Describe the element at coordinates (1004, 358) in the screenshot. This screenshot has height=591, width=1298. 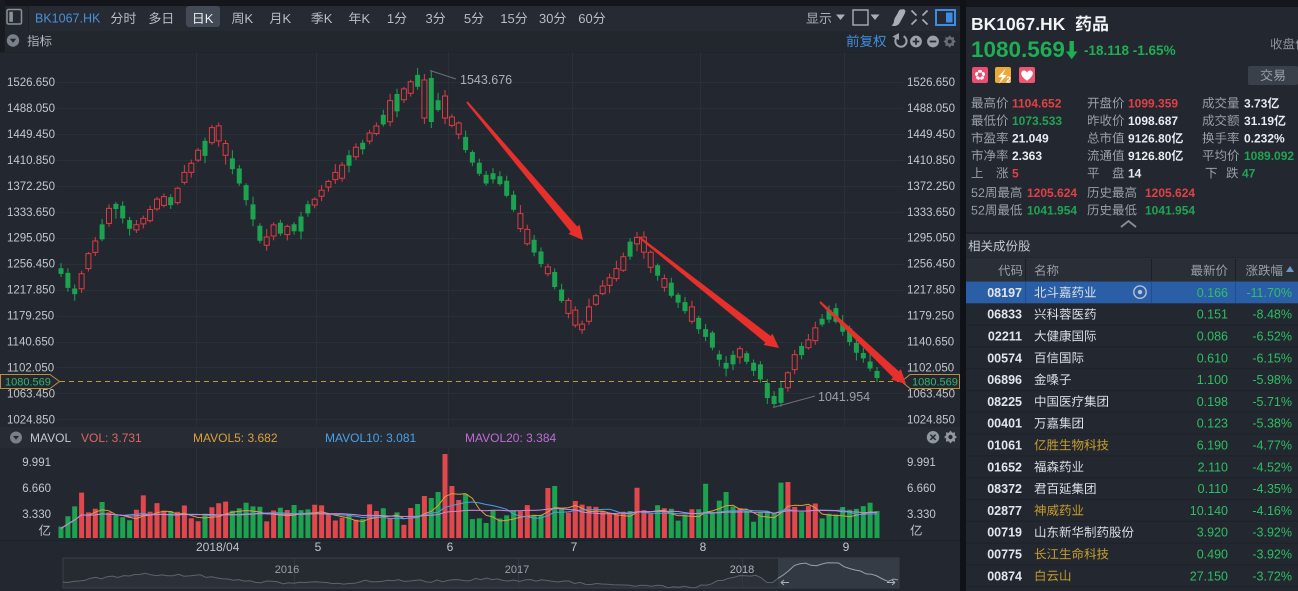
I see `svg-text: 00574` at that location.